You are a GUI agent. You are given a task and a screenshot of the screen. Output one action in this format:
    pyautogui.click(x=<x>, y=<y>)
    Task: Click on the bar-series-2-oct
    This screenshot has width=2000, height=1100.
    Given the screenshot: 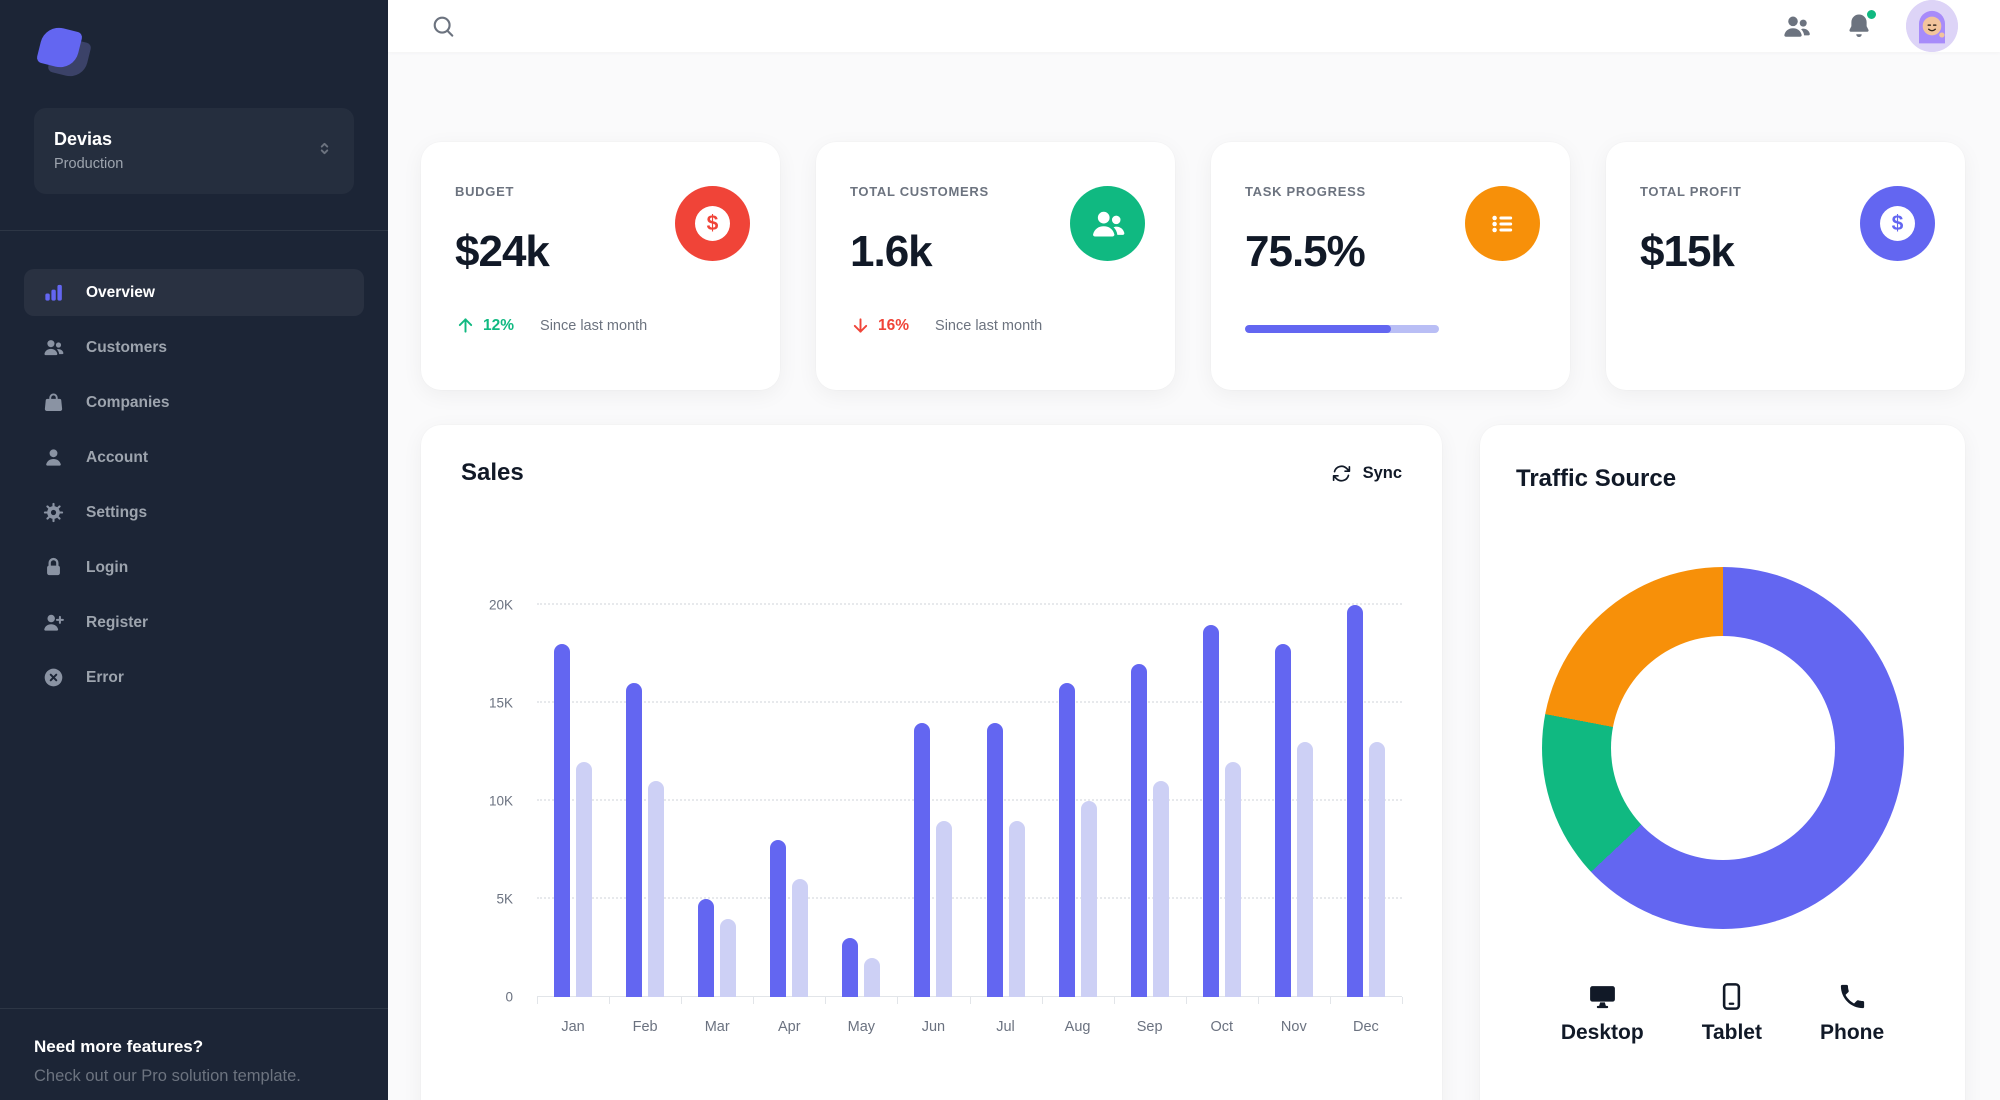 What is the action you would take?
    pyautogui.click(x=1232, y=879)
    